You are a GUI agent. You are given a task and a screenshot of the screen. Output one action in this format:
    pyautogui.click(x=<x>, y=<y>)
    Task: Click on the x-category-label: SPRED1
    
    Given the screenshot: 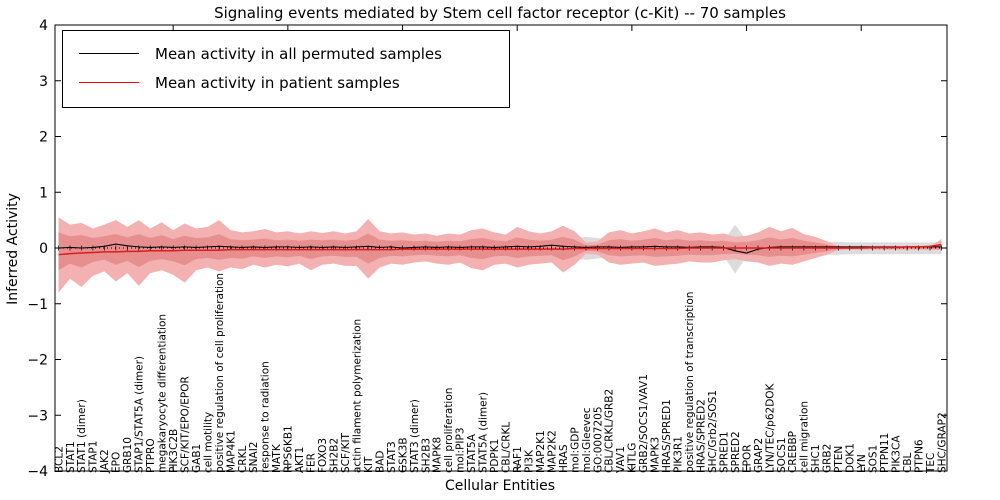 What is the action you would take?
    pyautogui.click(x=724, y=452)
    